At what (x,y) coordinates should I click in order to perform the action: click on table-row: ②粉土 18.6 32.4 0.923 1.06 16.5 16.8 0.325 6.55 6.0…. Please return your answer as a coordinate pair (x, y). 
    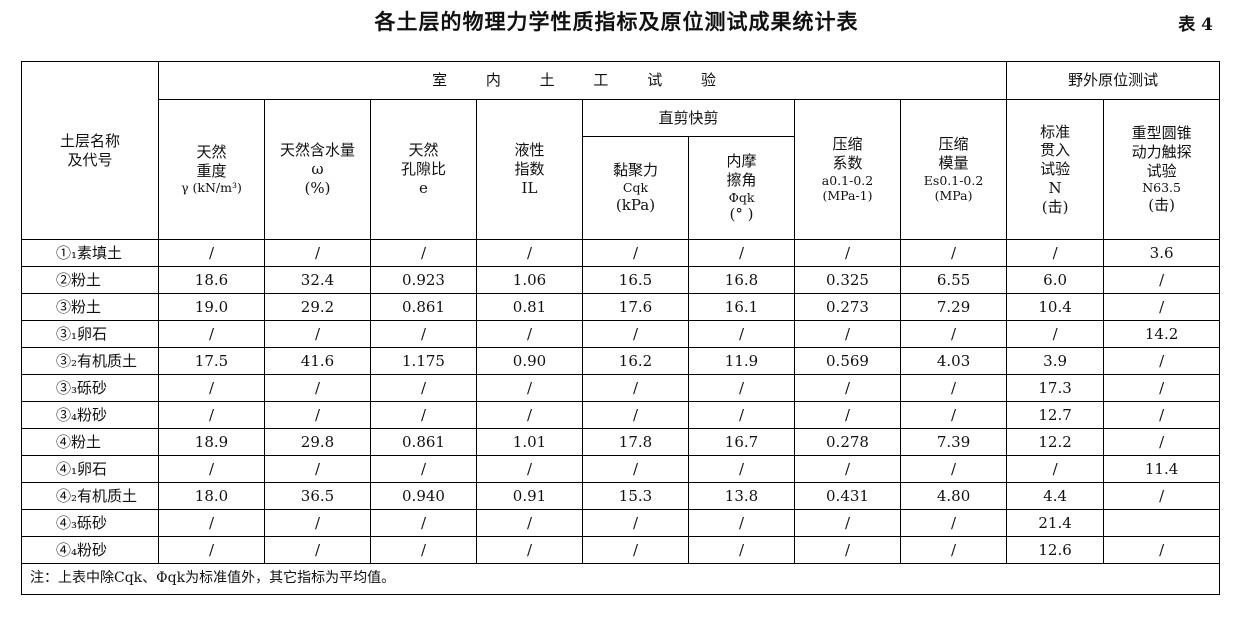
    Looking at the image, I should click on (621, 280).